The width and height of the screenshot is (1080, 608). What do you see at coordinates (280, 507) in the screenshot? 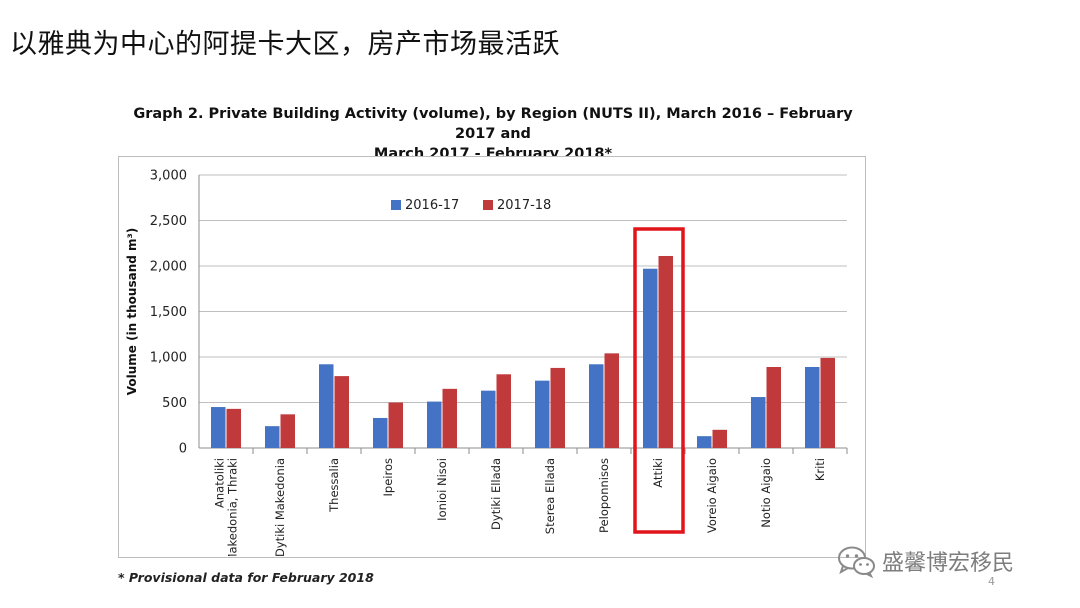
I see `x-tick-label: Dytiki Makedonia` at bounding box center [280, 507].